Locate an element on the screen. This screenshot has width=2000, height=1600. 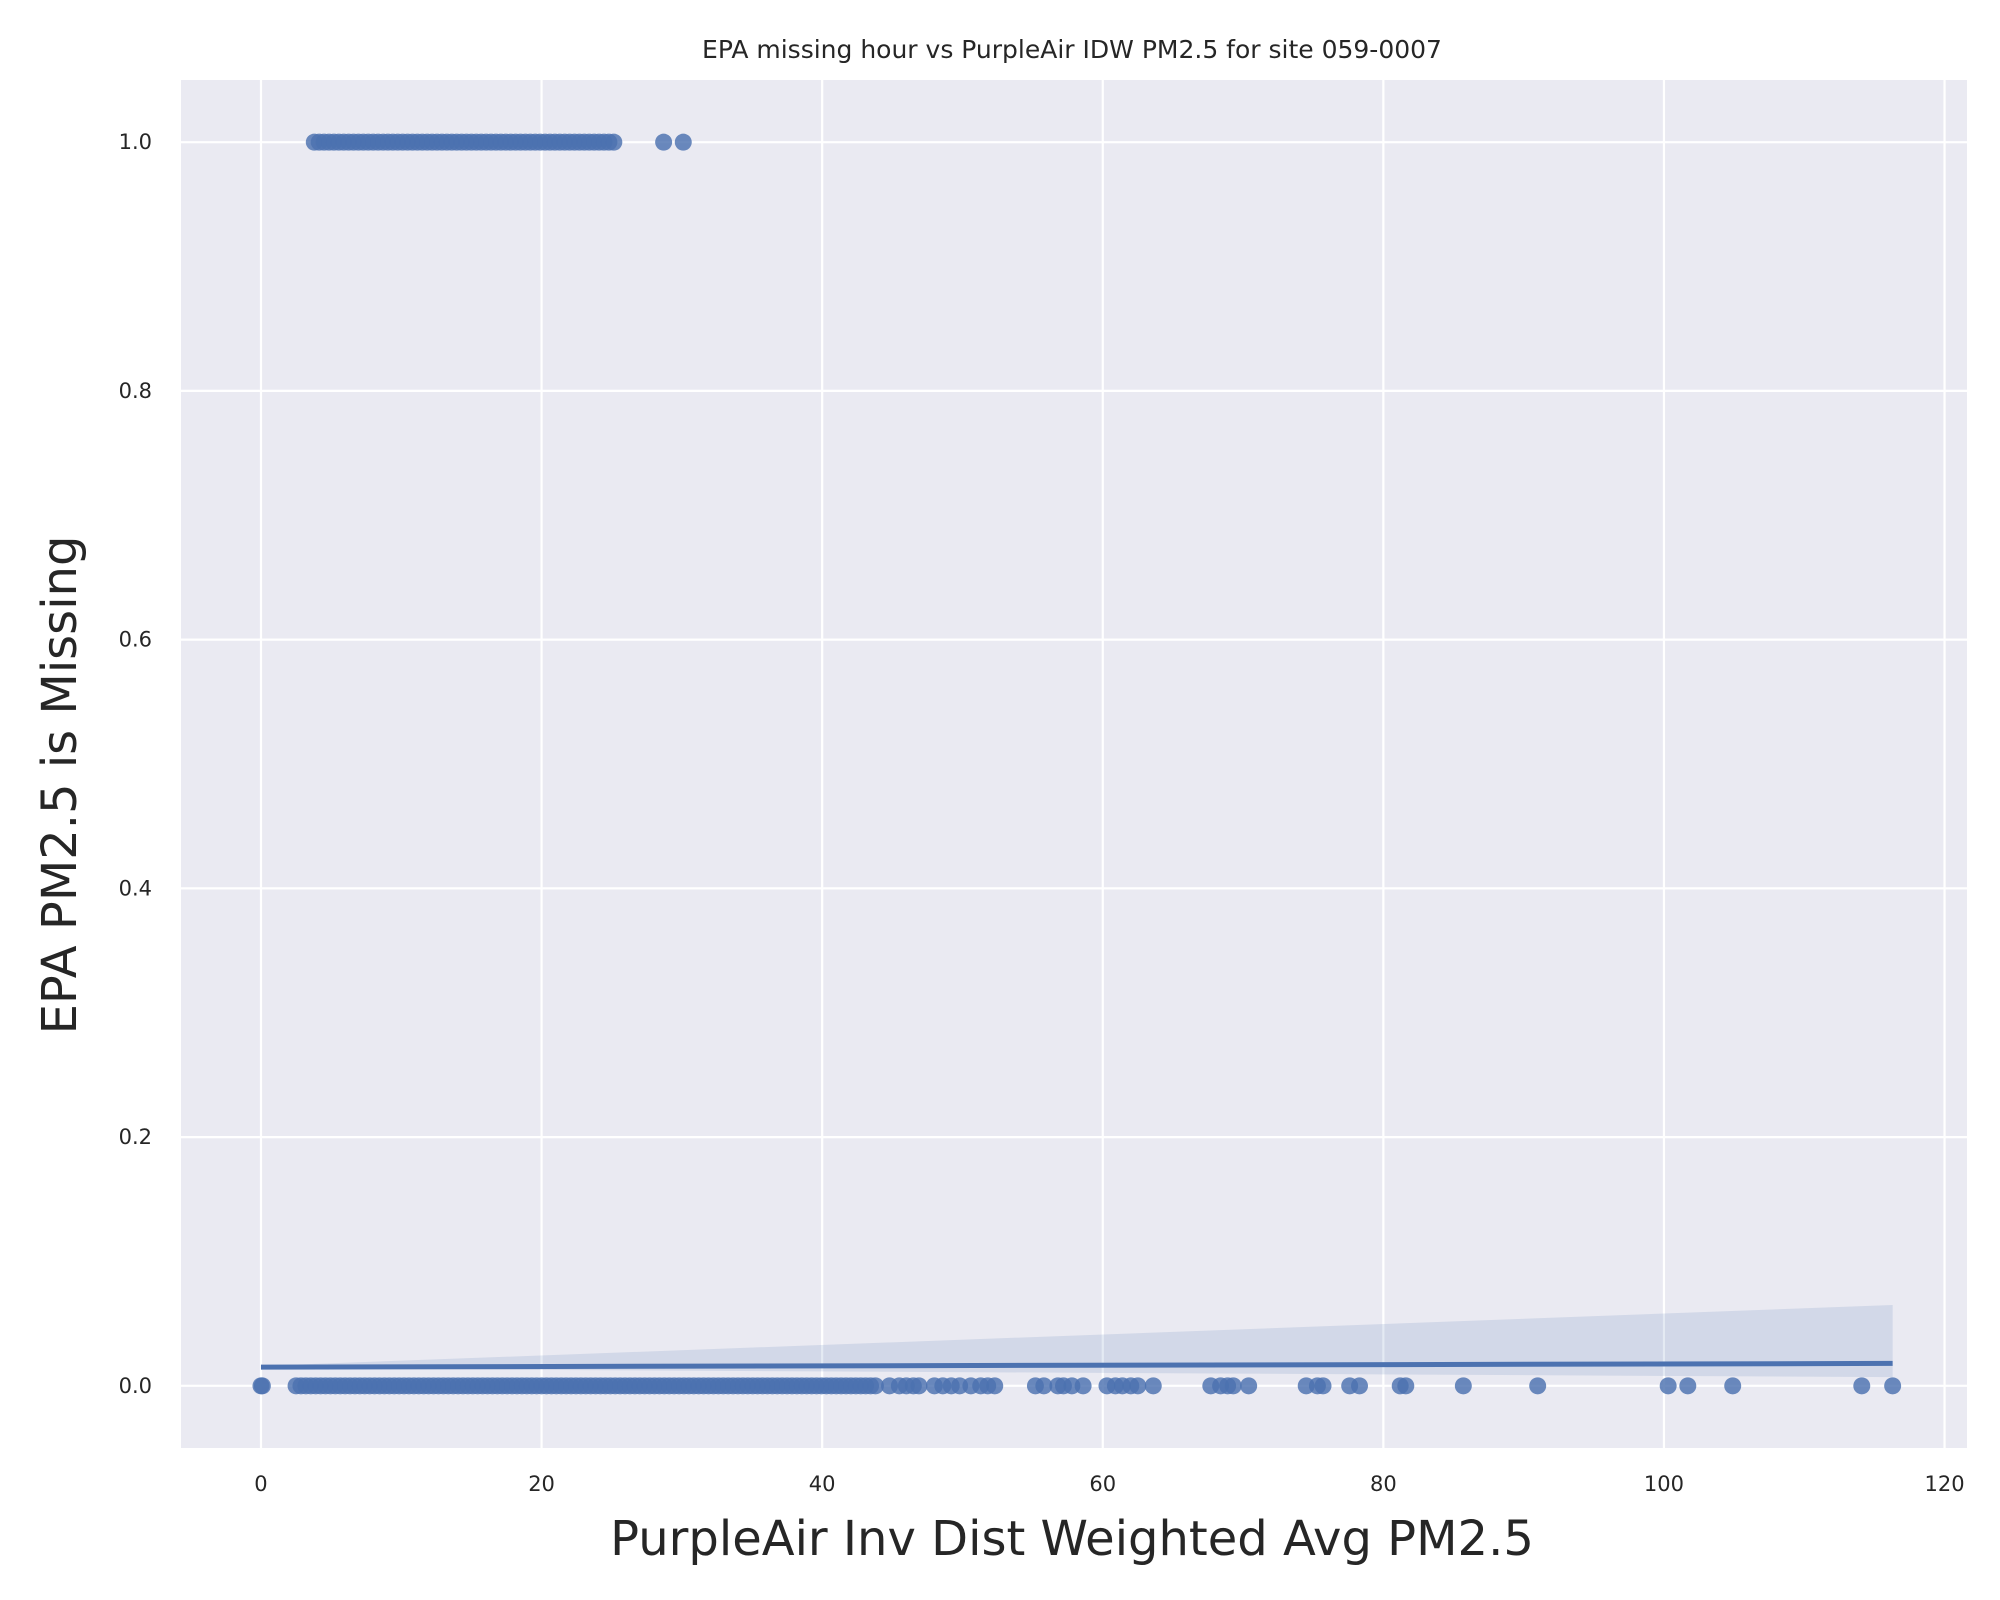
x-tick-label: 0 is located at coordinates (260, 1484).